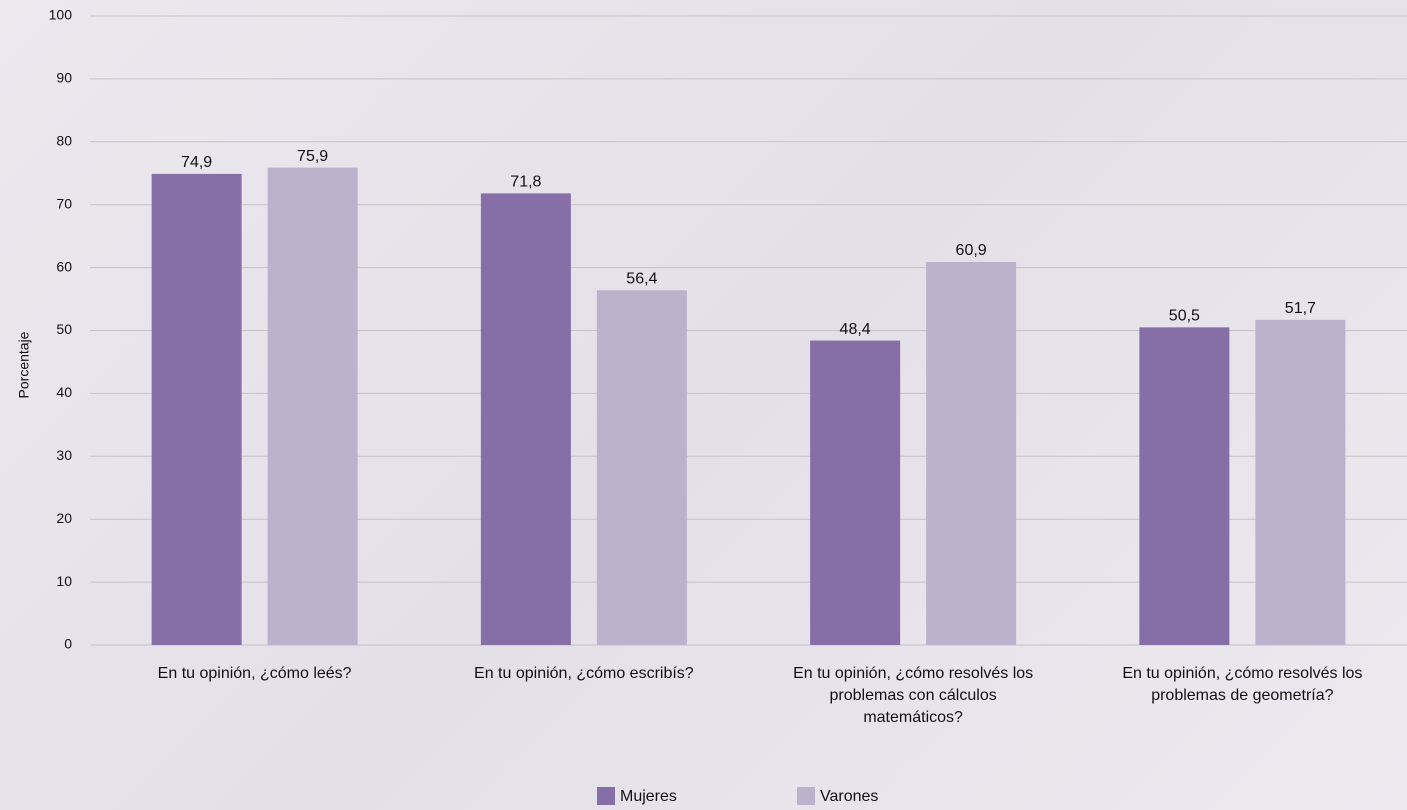  Describe the element at coordinates (64, 392) in the screenshot. I see `y-tick-label: 40` at that location.